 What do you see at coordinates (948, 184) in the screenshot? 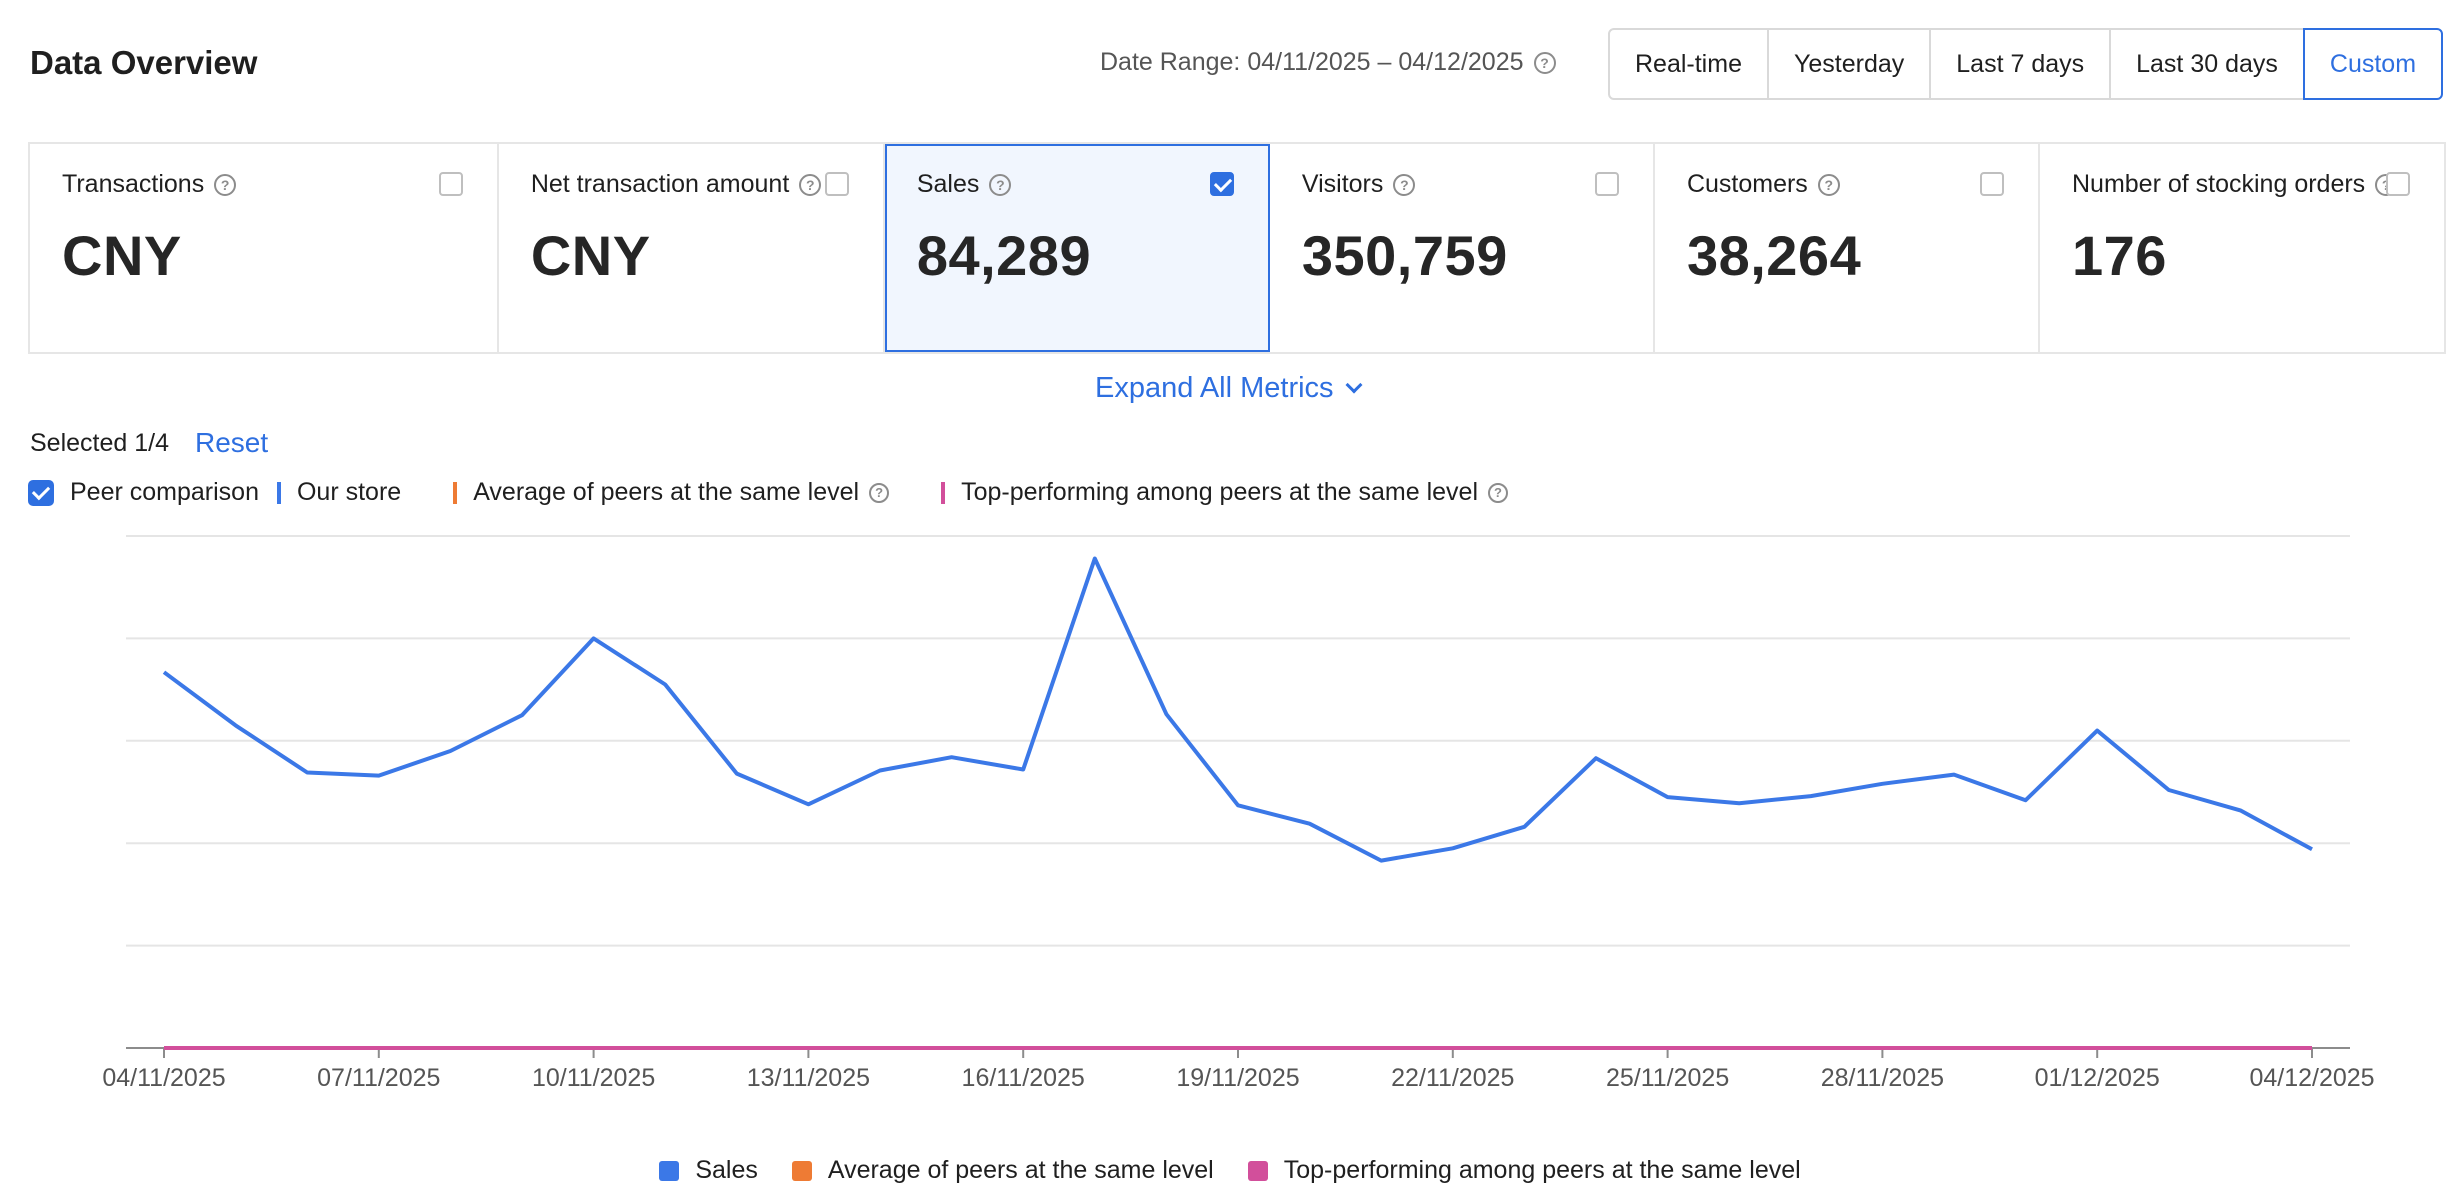
I see `metric-label-text: Sales` at bounding box center [948, 184].